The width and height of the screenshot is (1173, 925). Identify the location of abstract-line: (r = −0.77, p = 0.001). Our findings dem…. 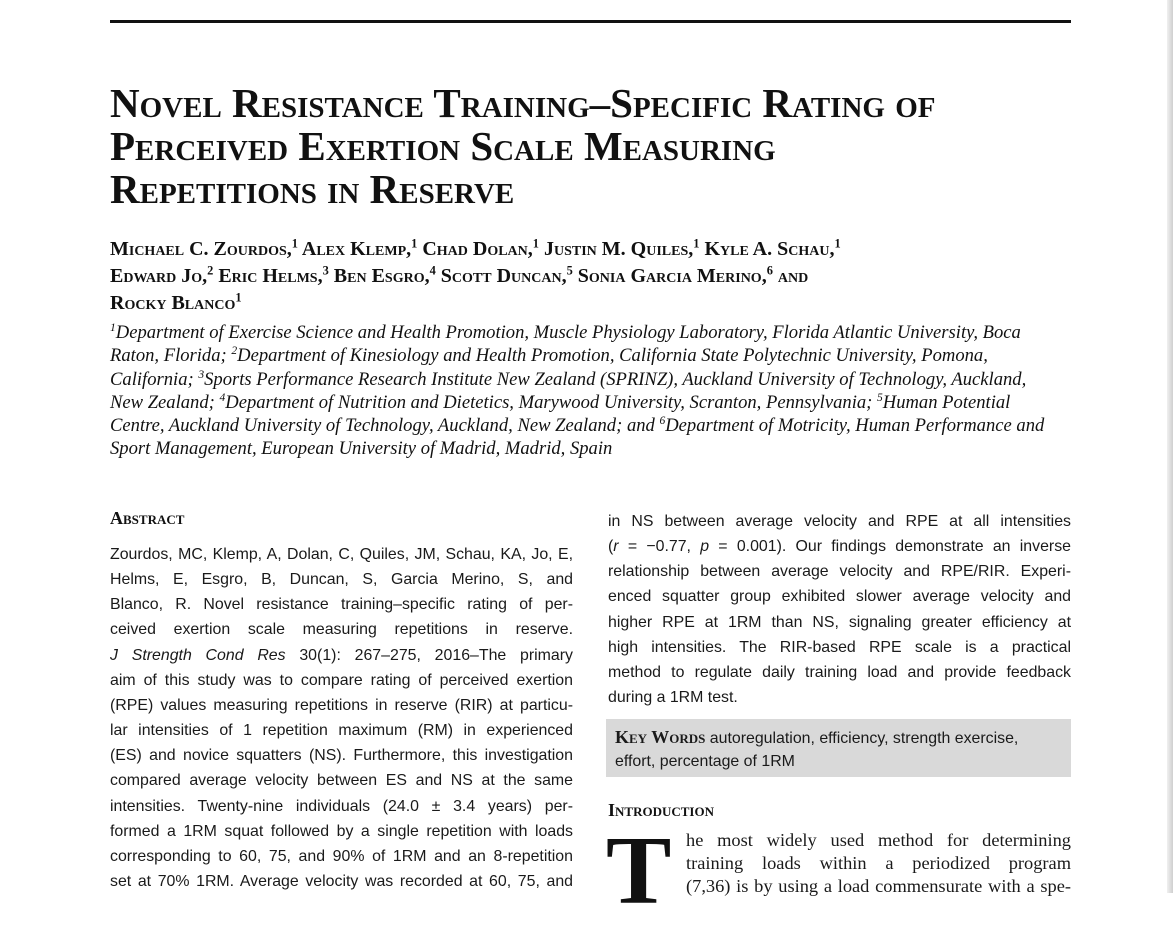
(839, 546).